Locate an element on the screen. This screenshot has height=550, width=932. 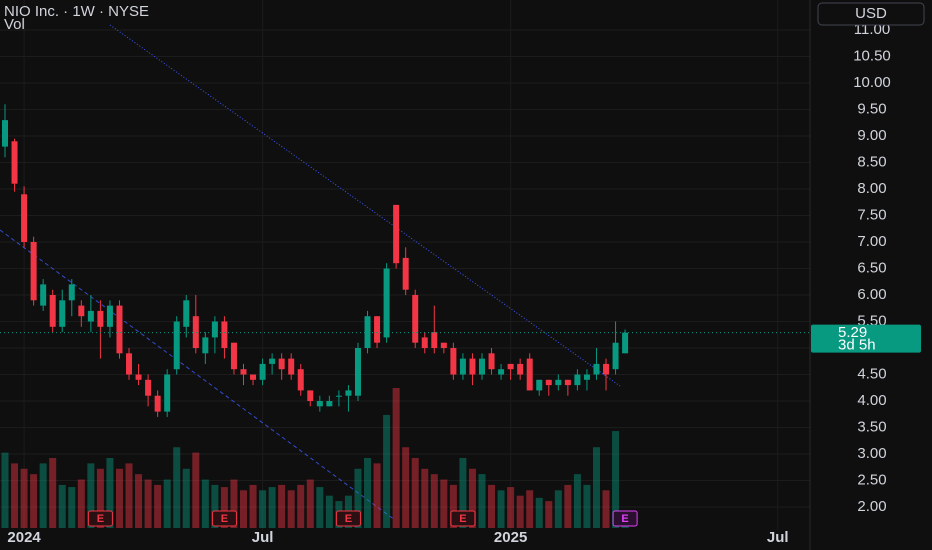
currency-button is located at coordinates (871, 14).